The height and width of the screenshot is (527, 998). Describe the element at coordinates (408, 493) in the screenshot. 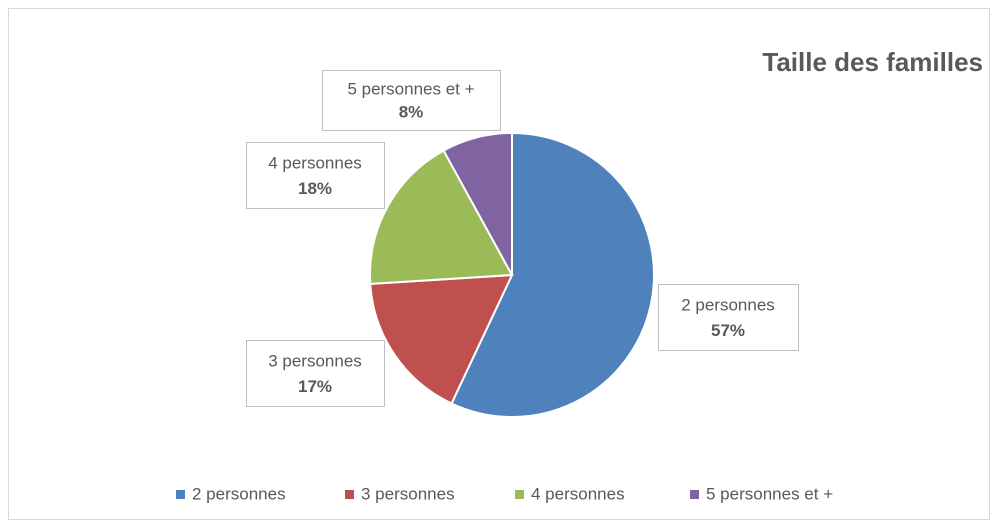

I see `legend-label: 3 personnes` at that location.